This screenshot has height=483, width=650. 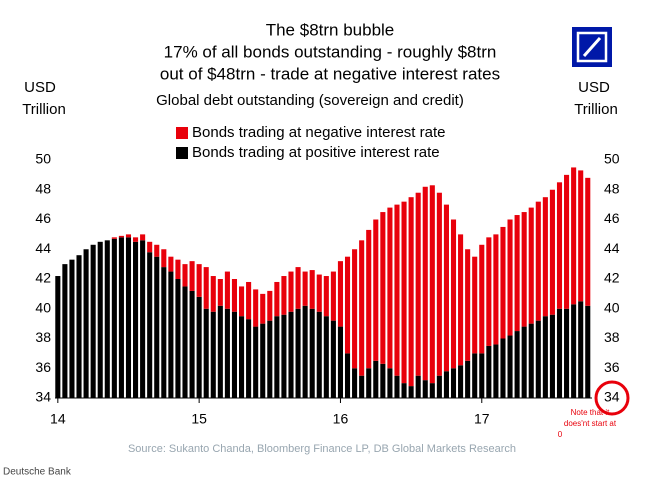 What do you see at coordinates (560, 434) in the screenshot?
I see `annotation: 0` at bounding box center [560, 434].